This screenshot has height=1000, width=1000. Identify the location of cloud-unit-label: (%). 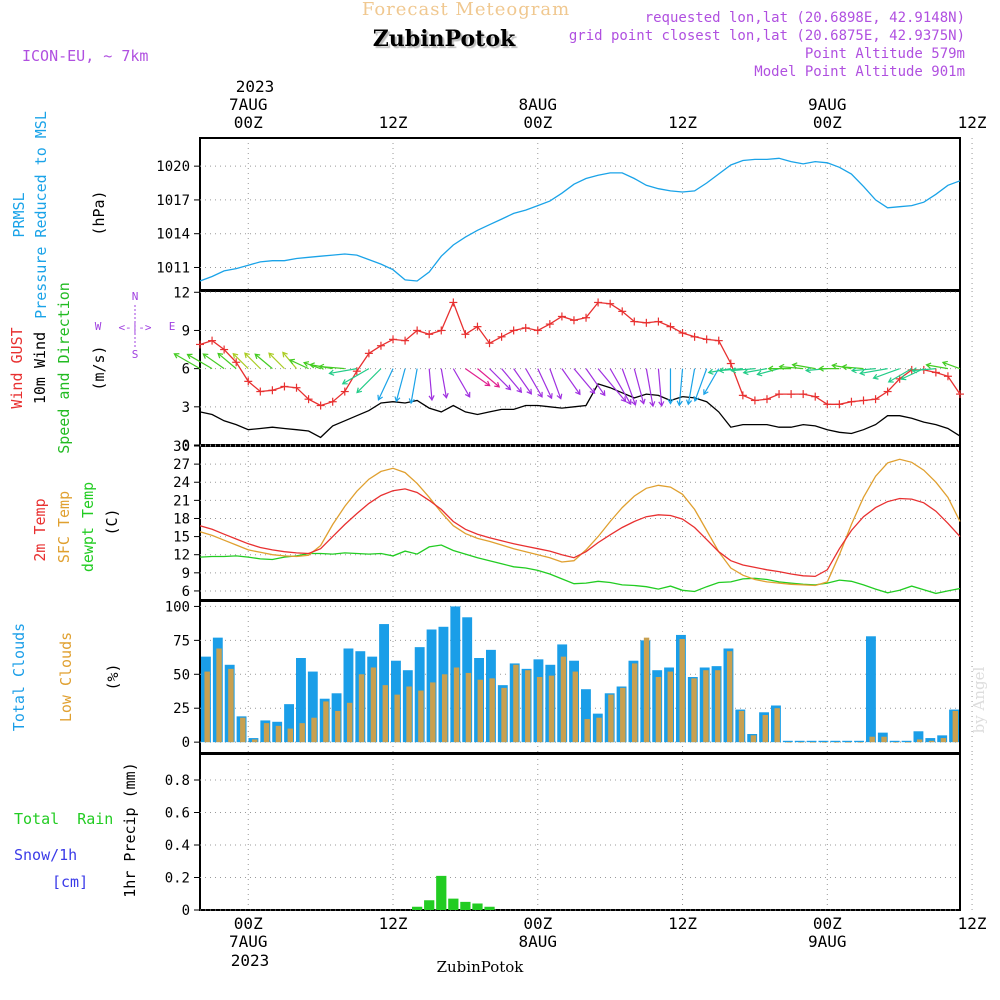
(113, 676).